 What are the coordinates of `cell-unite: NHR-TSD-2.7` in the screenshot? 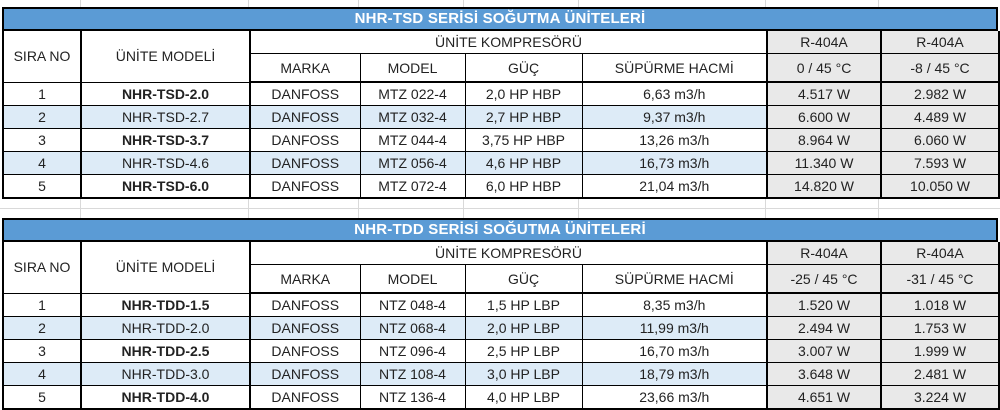 It's located at (166, 117).